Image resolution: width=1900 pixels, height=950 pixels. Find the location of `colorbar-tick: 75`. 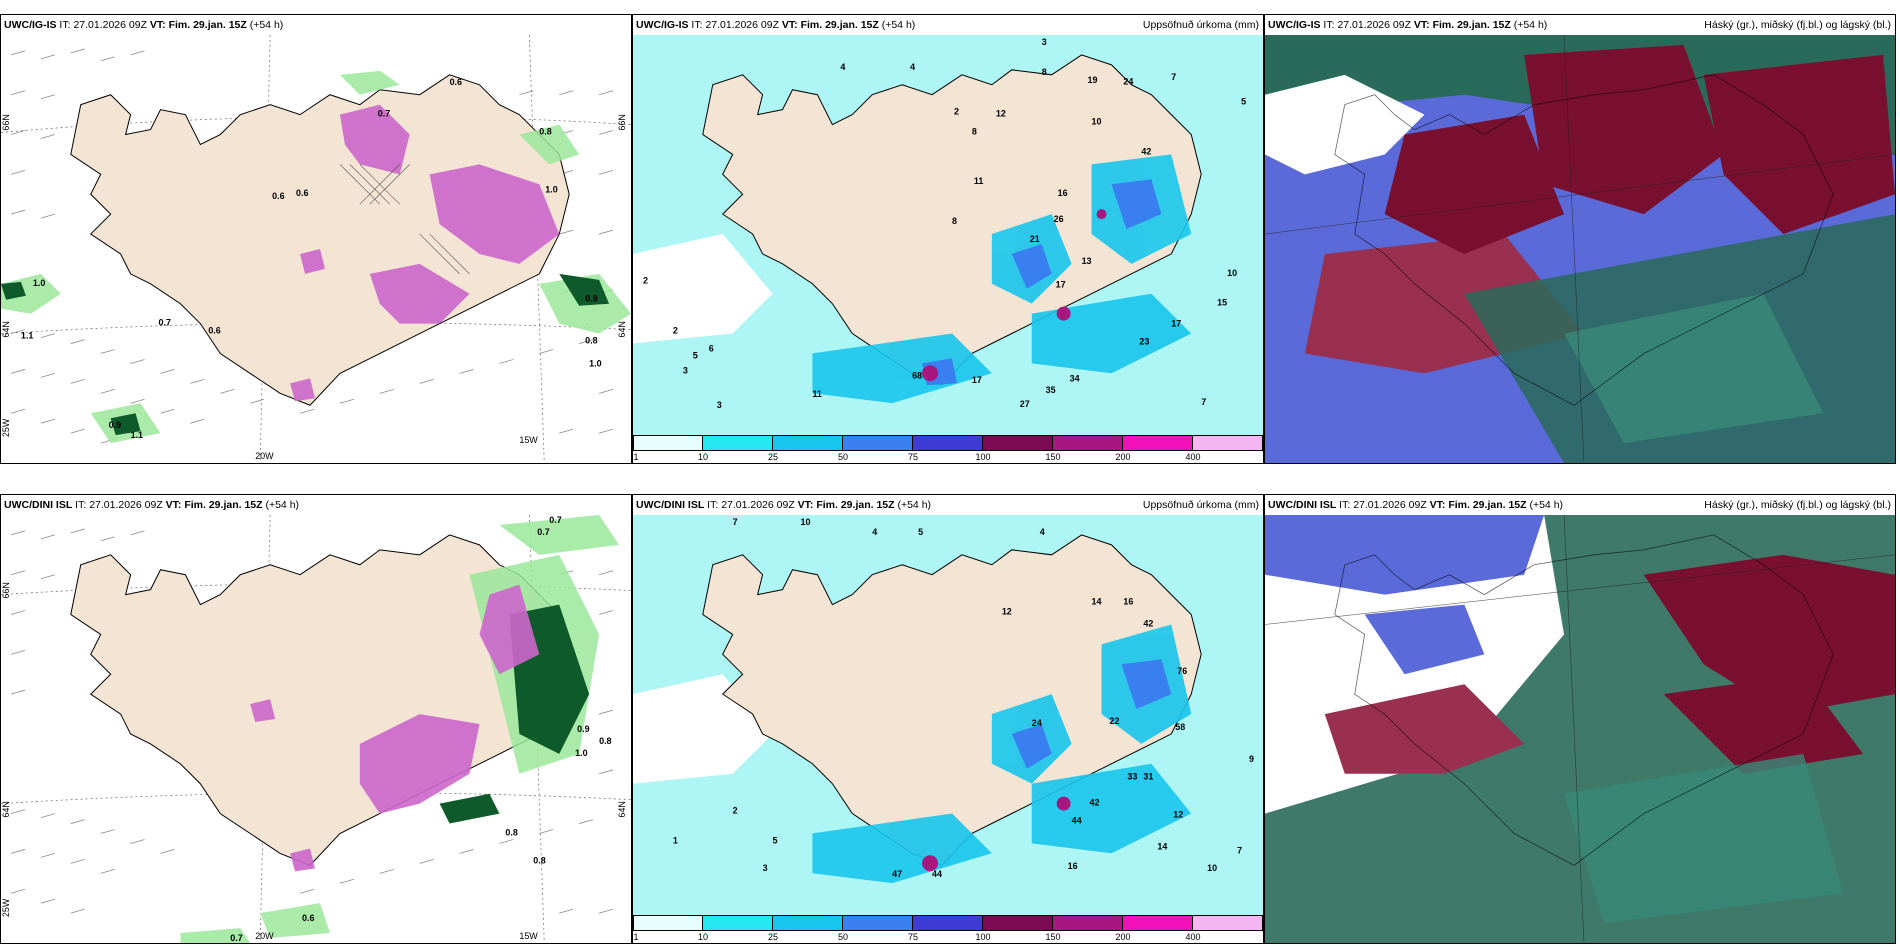

colorbar-tick: 75 is located at coordinates (913, 937).